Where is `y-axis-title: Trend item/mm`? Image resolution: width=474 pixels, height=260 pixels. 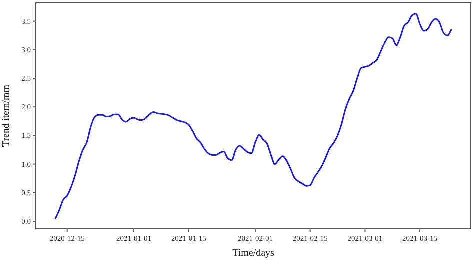 y-axis-title: Trend item/mm is located at coordinates (6, 116).